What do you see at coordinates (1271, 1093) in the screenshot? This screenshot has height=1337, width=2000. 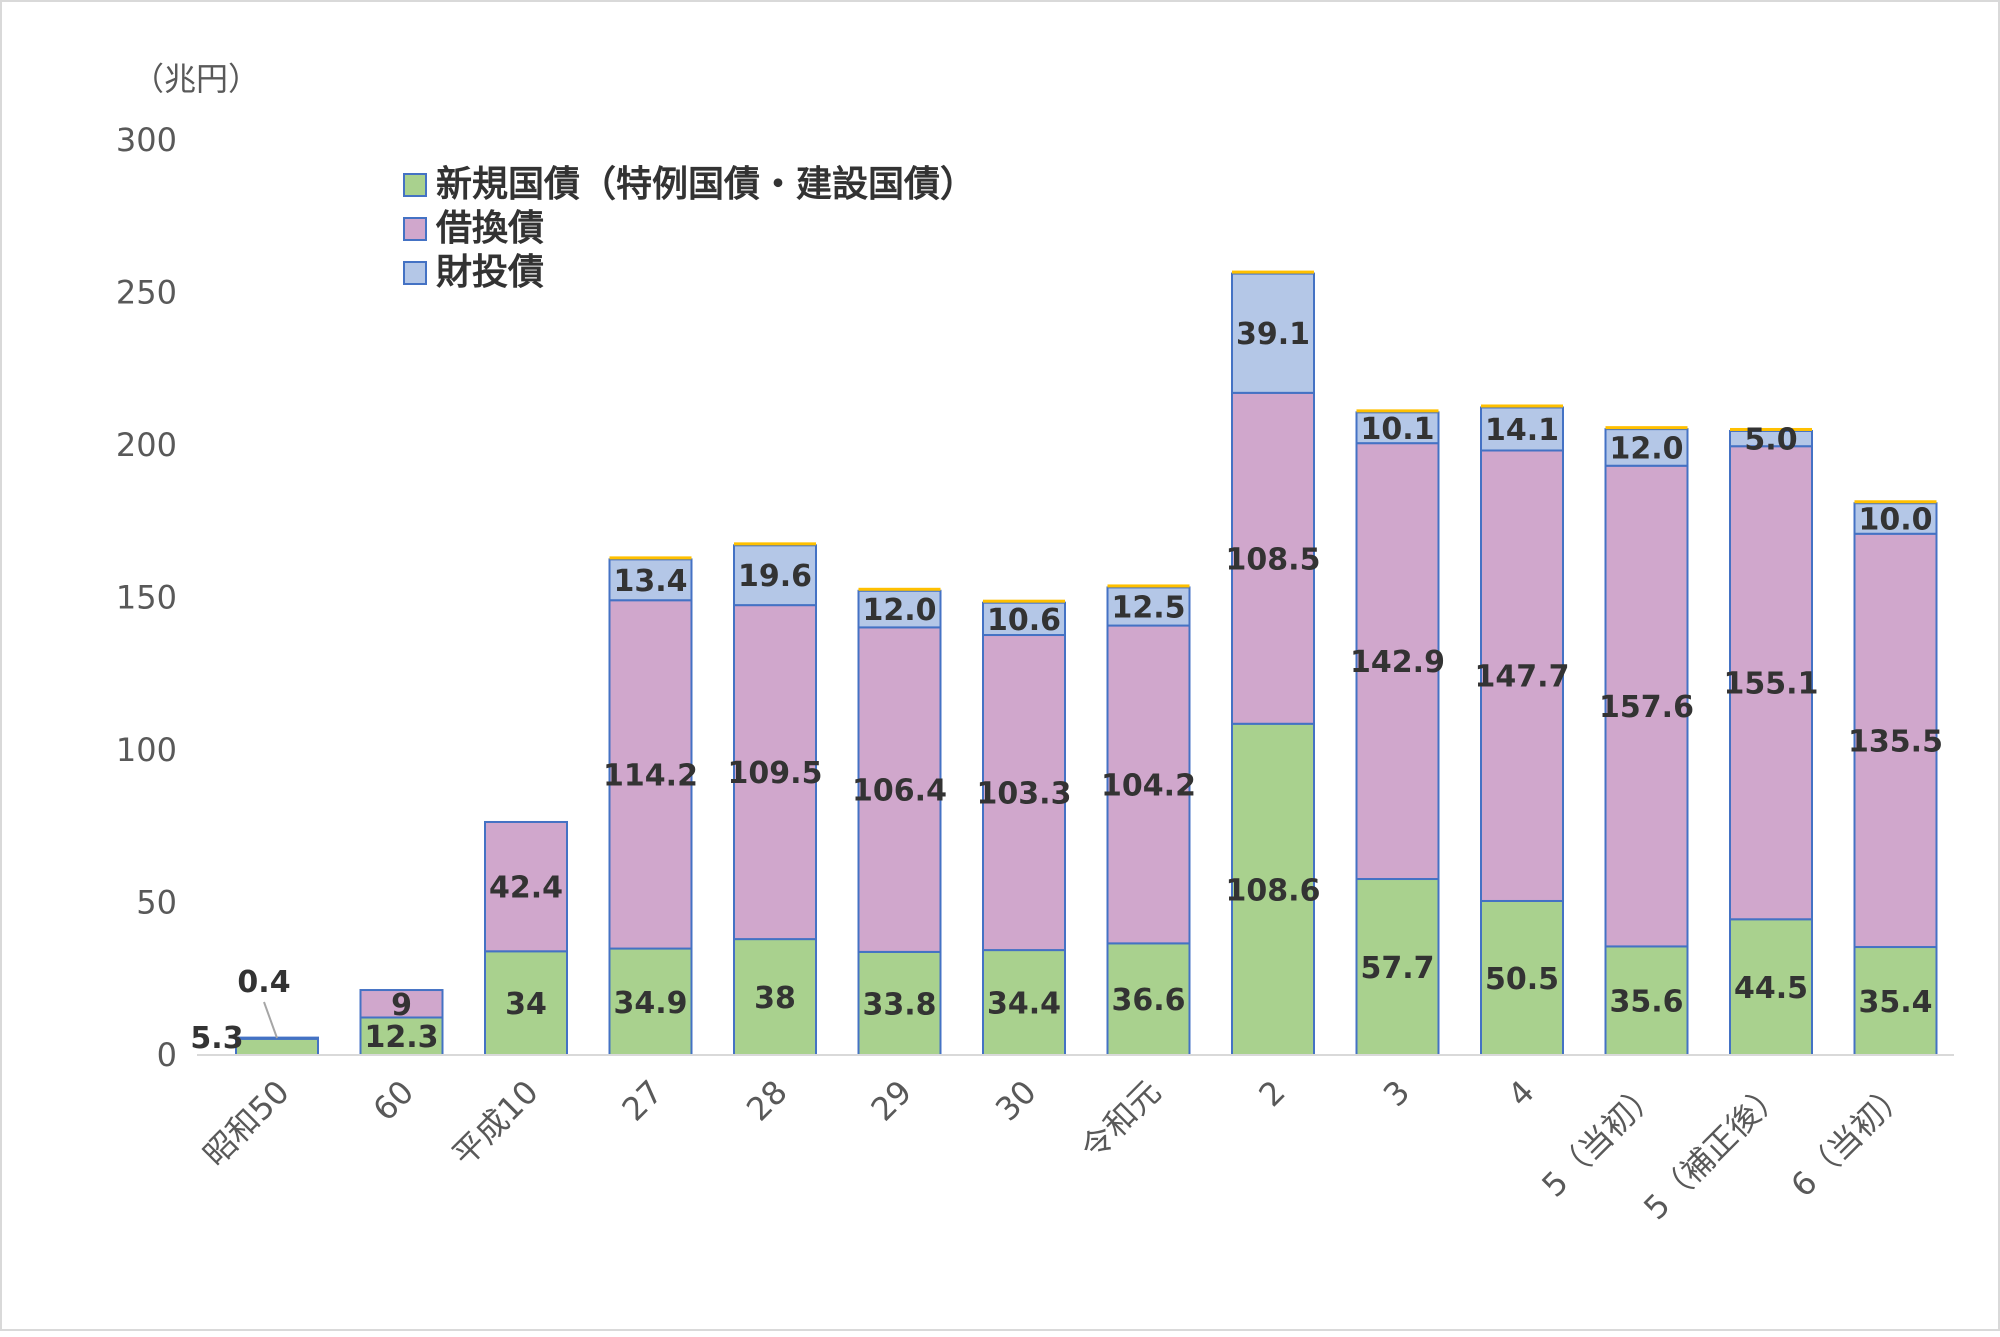 I see `x-category-label: 2` at bounding box center [1271, 1093].